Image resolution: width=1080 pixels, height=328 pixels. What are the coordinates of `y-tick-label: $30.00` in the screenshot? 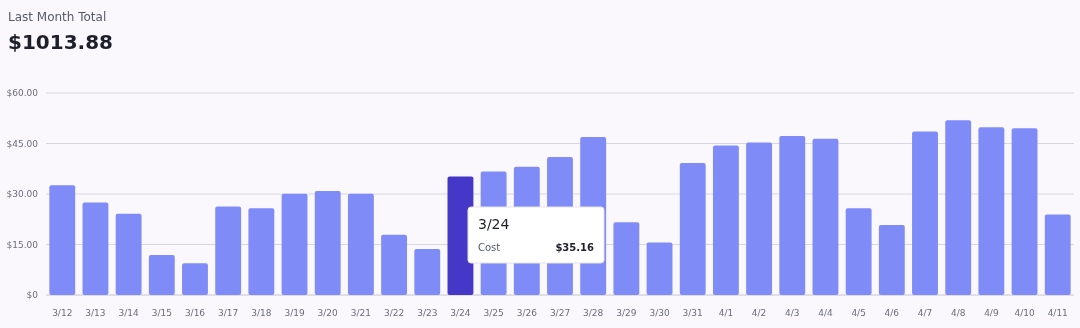 It's located at (22, 194).